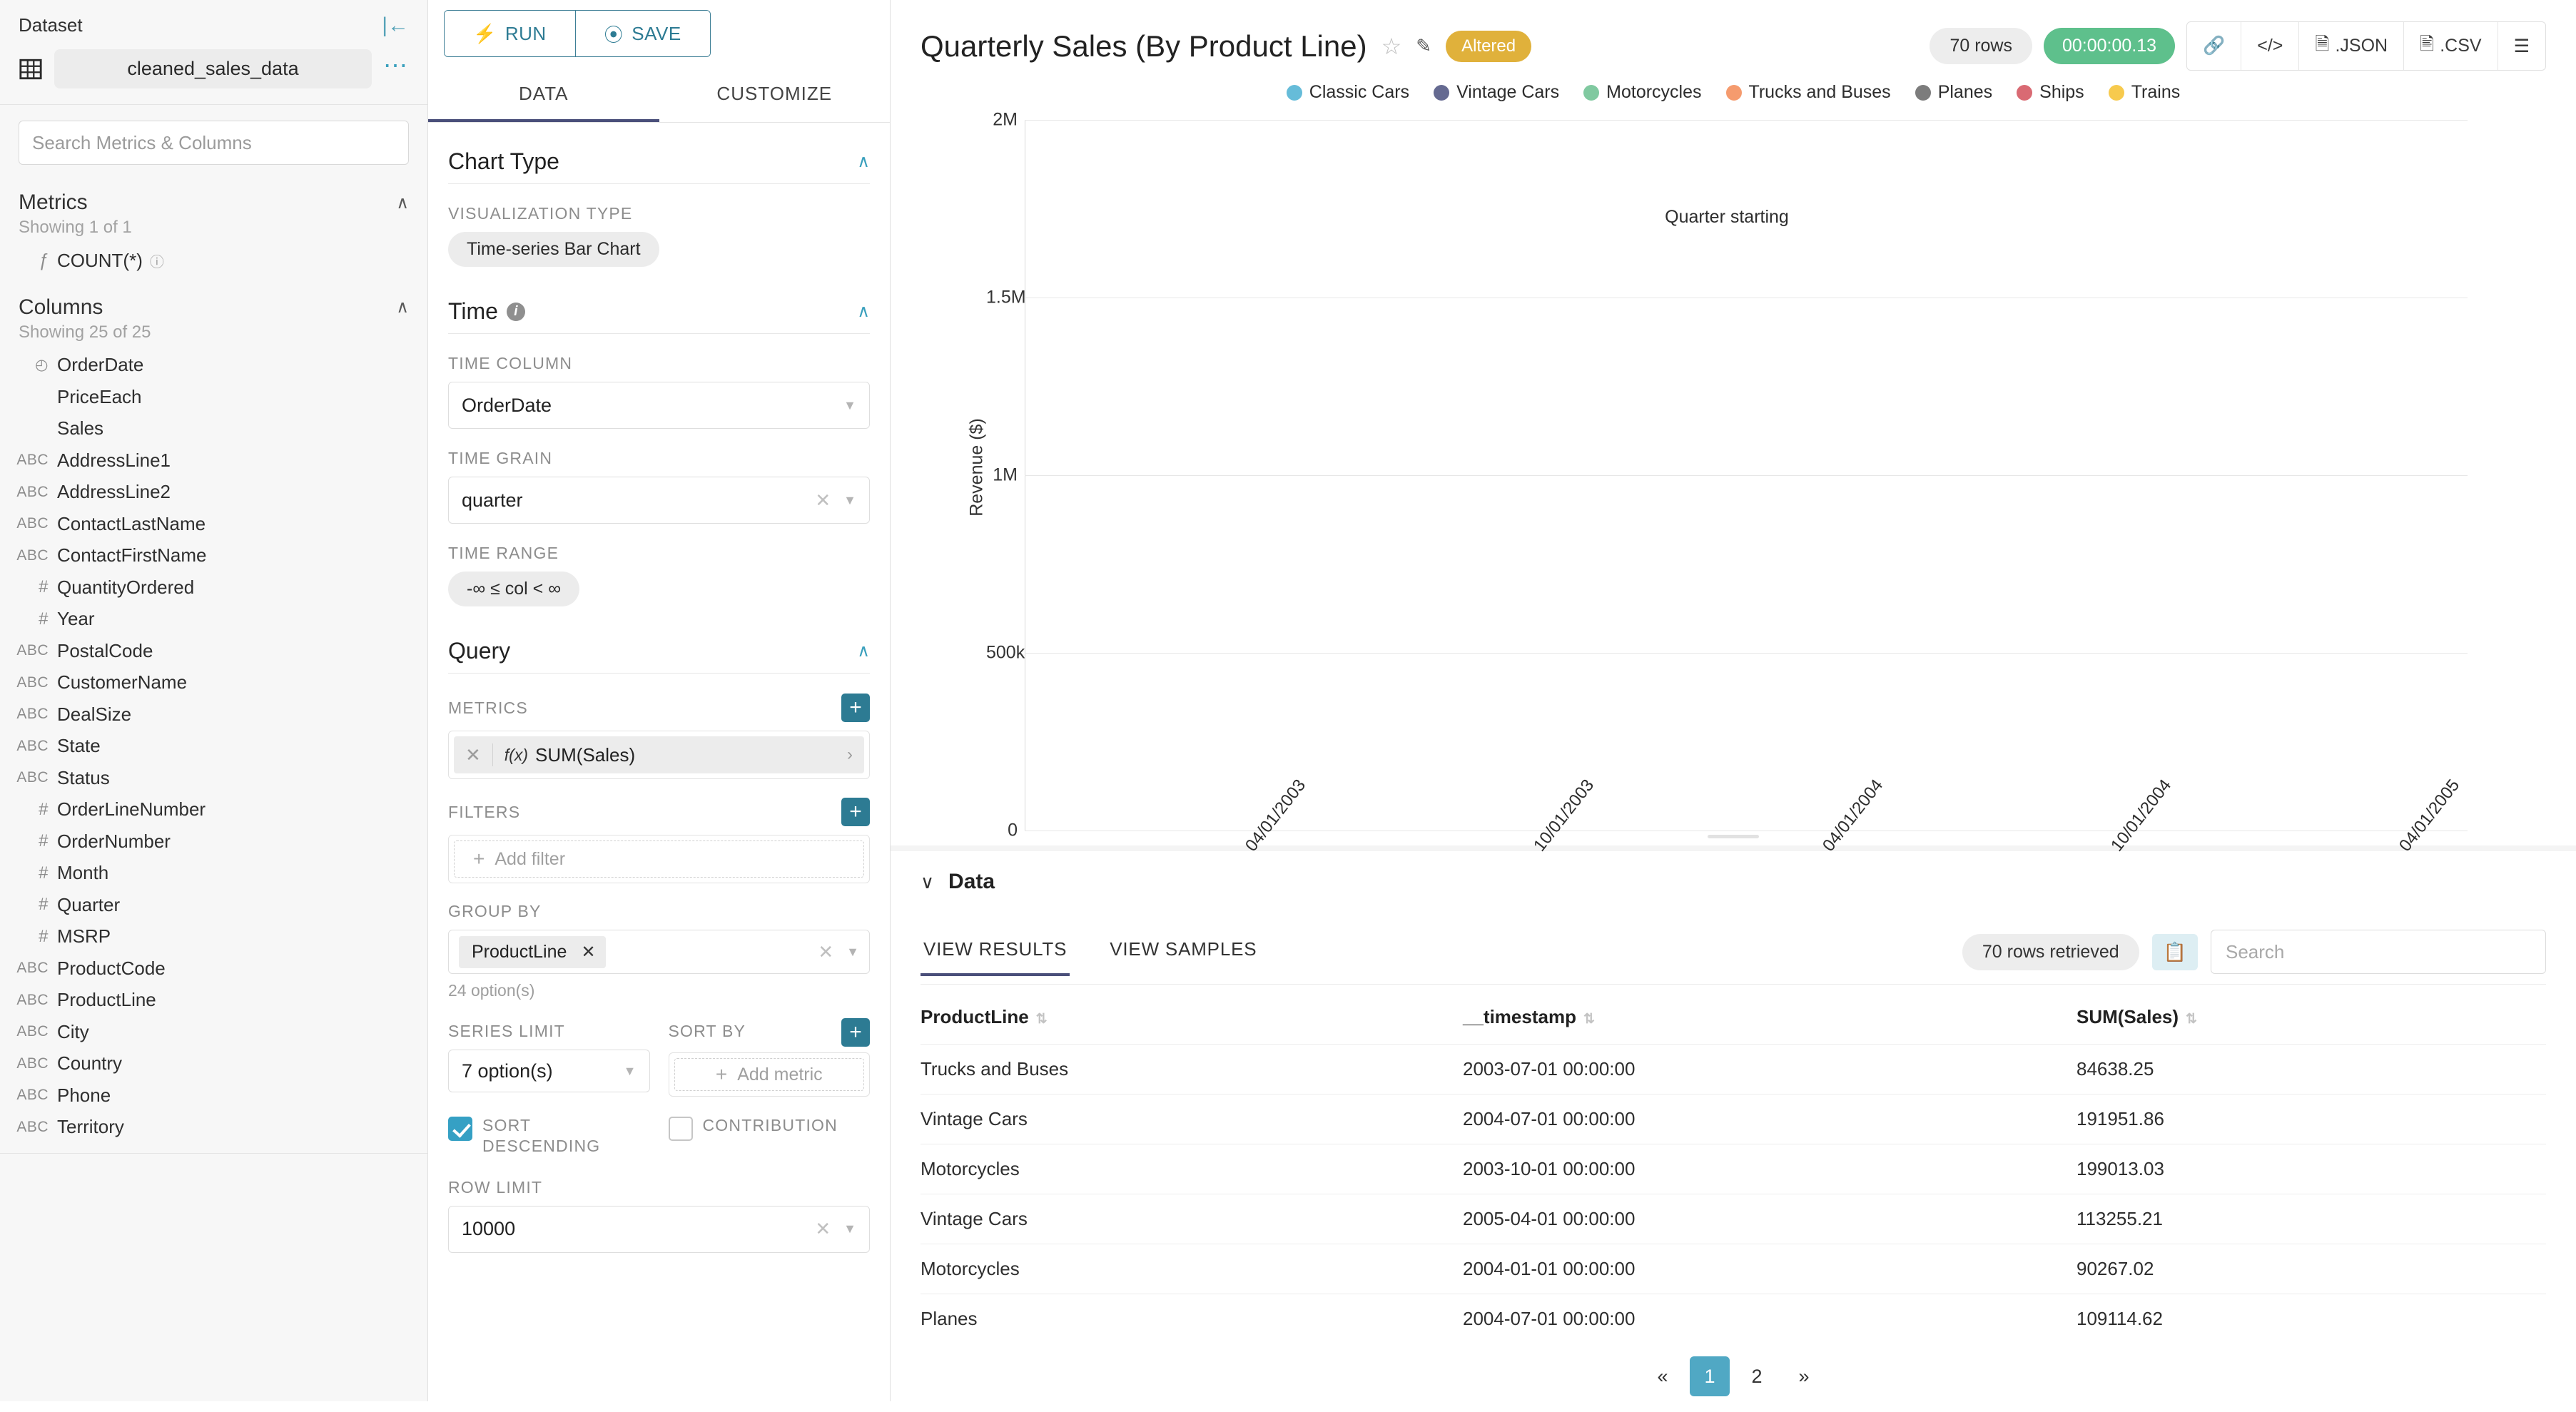 Image resolution: width=2576 pixels, height=1412 pixels. What do you see at coordinates (213, 651) in the screenshot?
I see `column-item: ABC PostalCode` at bounding box center [213, 651].